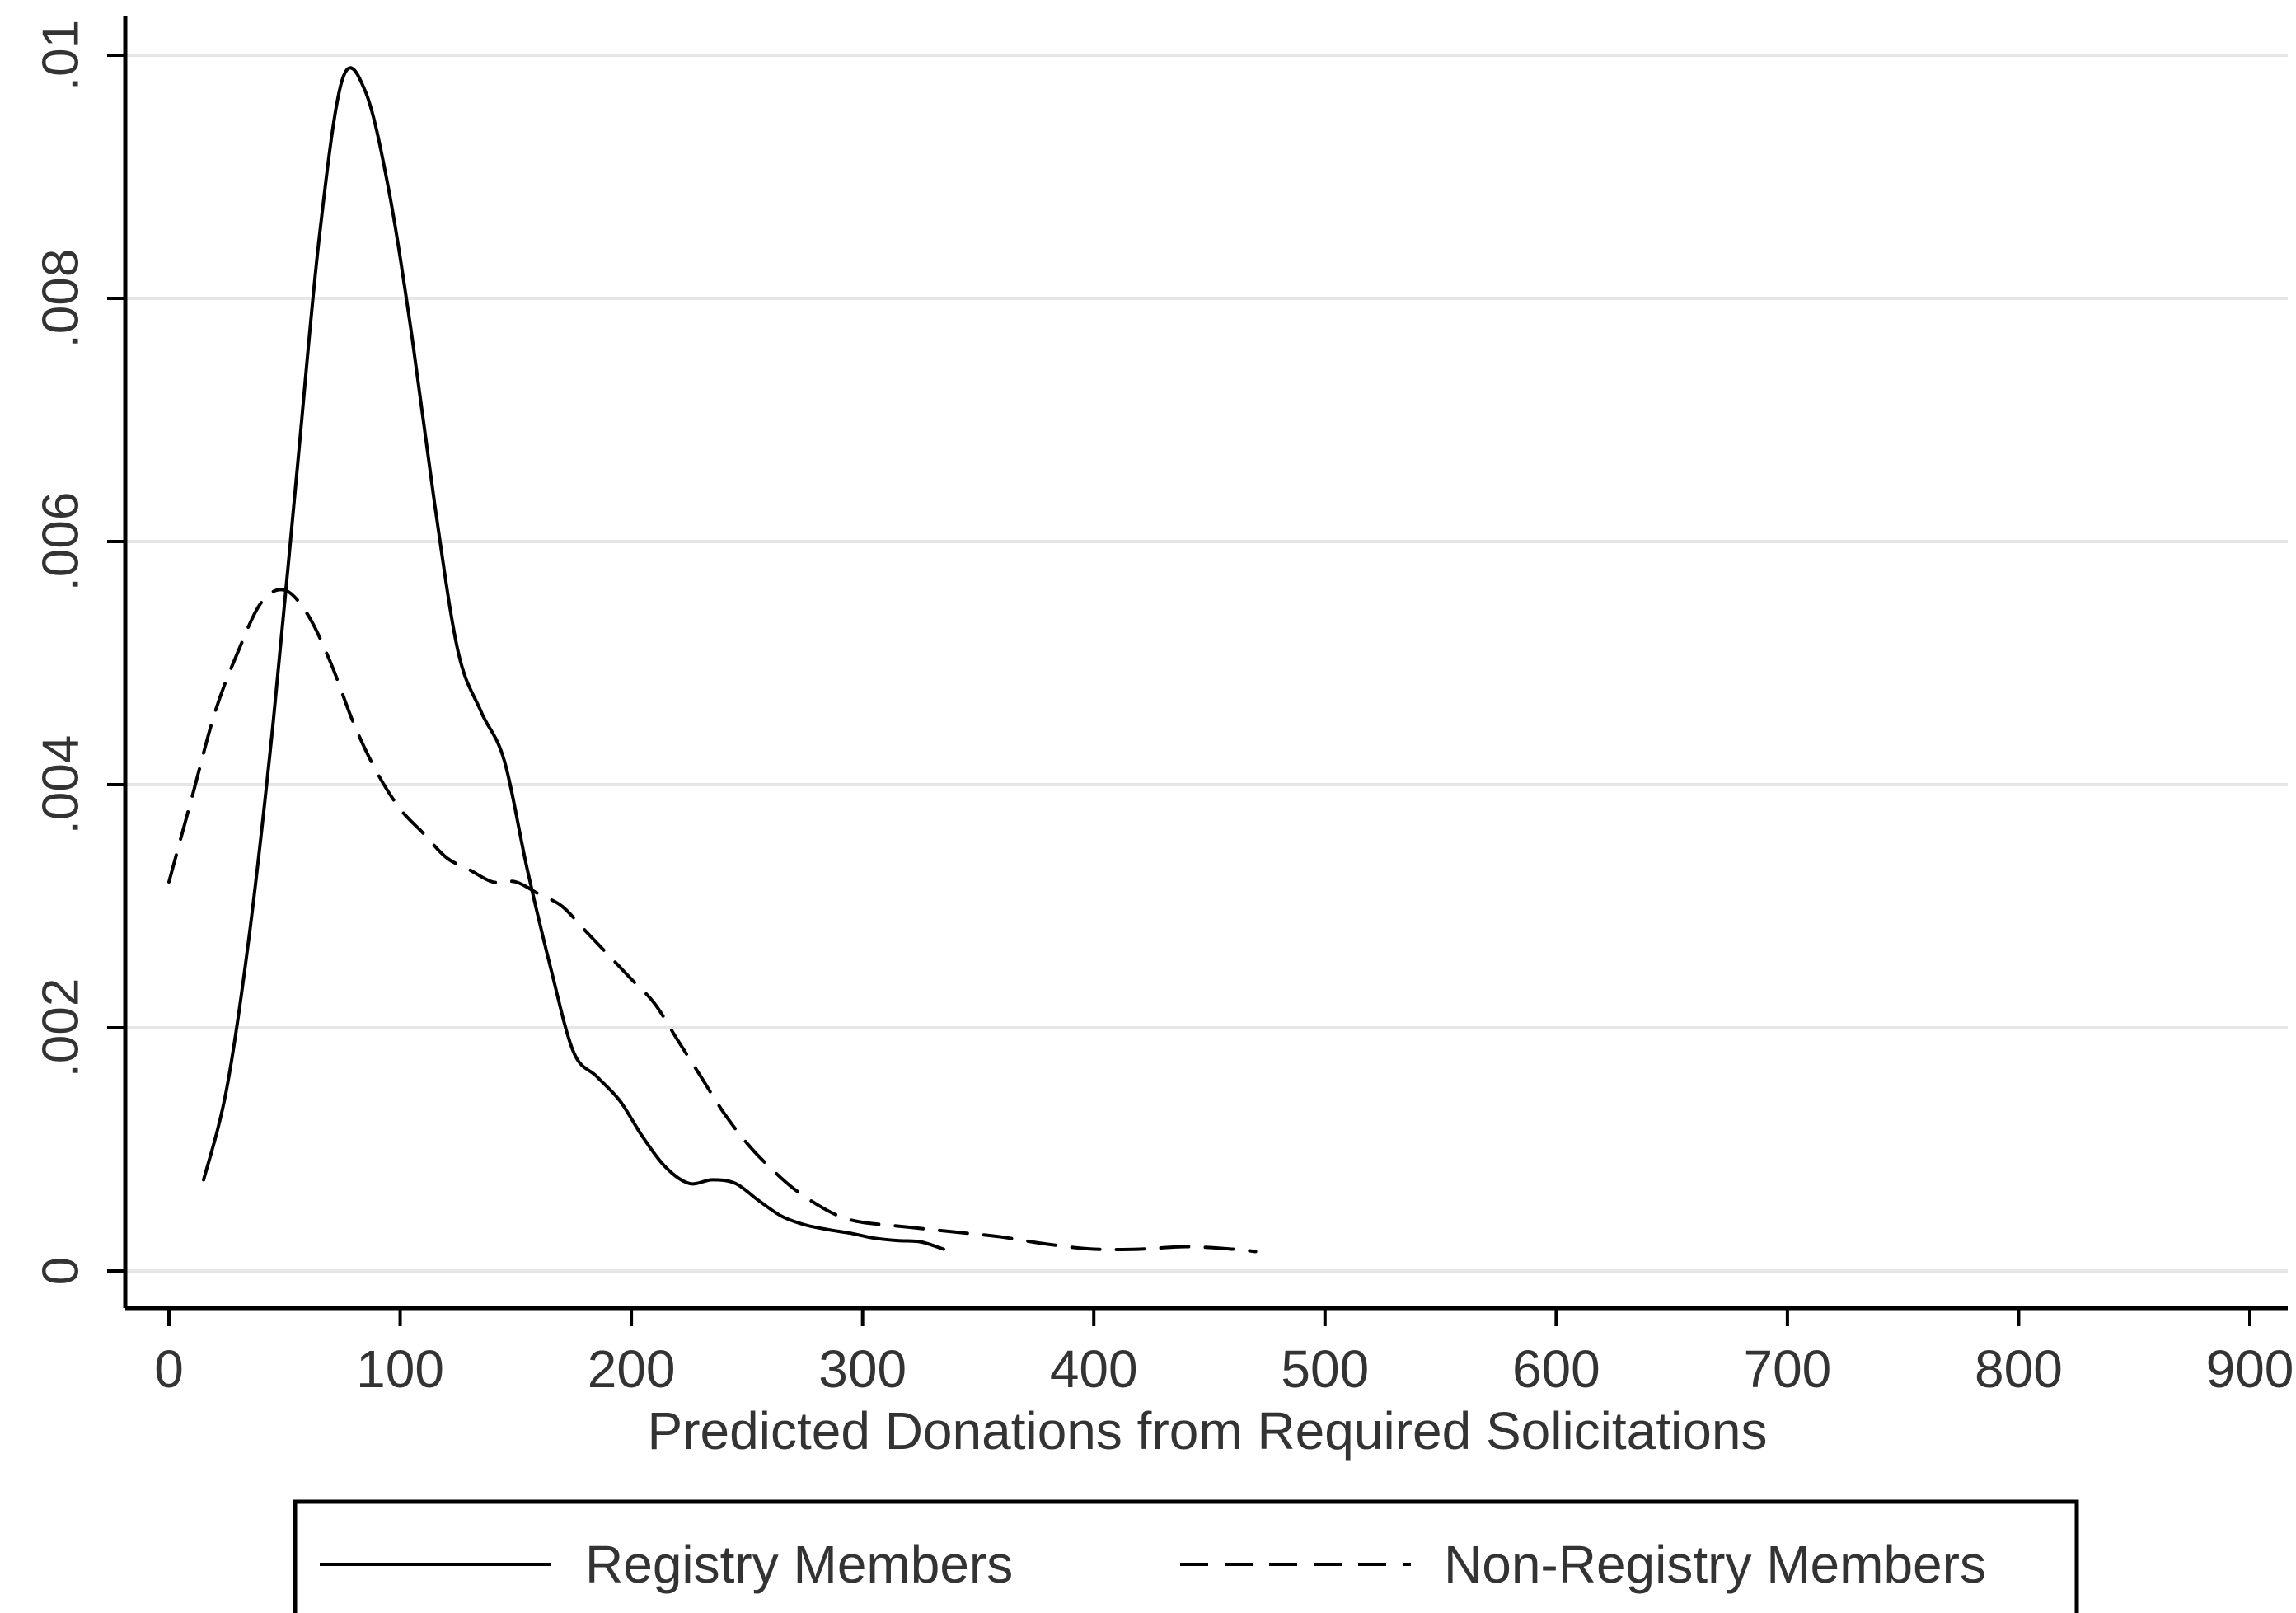 The image size is (2296, 1613). Describe the element at coordinates (1556, 1369) in the screenshot. I see `x-tick-label: 600` at that location.